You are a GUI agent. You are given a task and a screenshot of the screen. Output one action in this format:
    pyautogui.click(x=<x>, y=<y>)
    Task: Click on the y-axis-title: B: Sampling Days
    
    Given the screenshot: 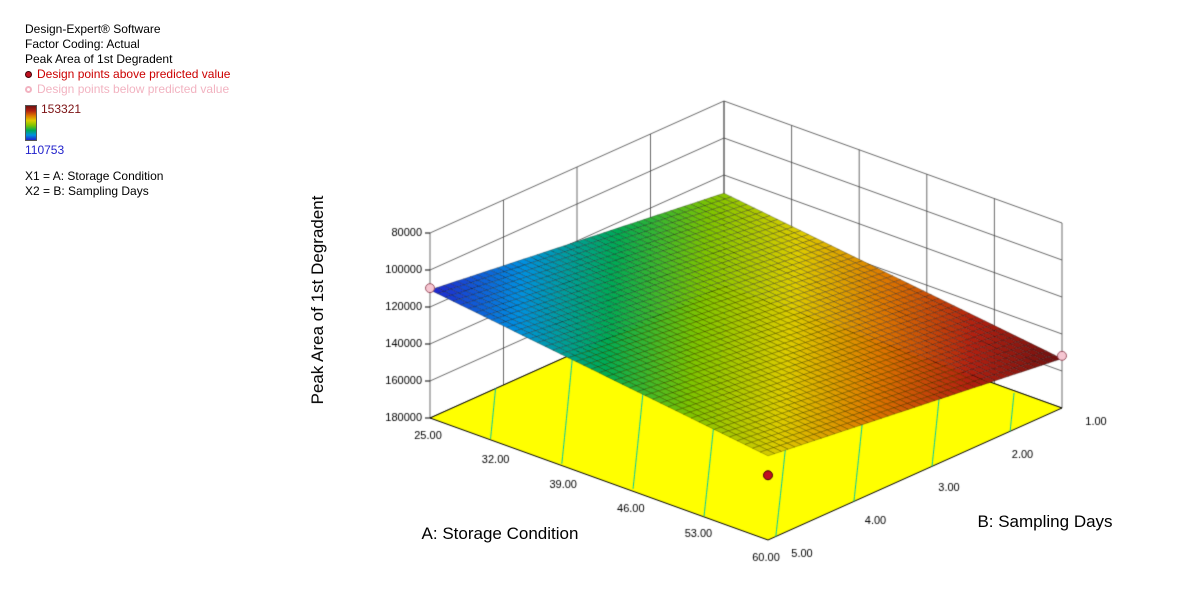 What is the action you would take?
    pyautogui.click(x=1045, y=521)
    